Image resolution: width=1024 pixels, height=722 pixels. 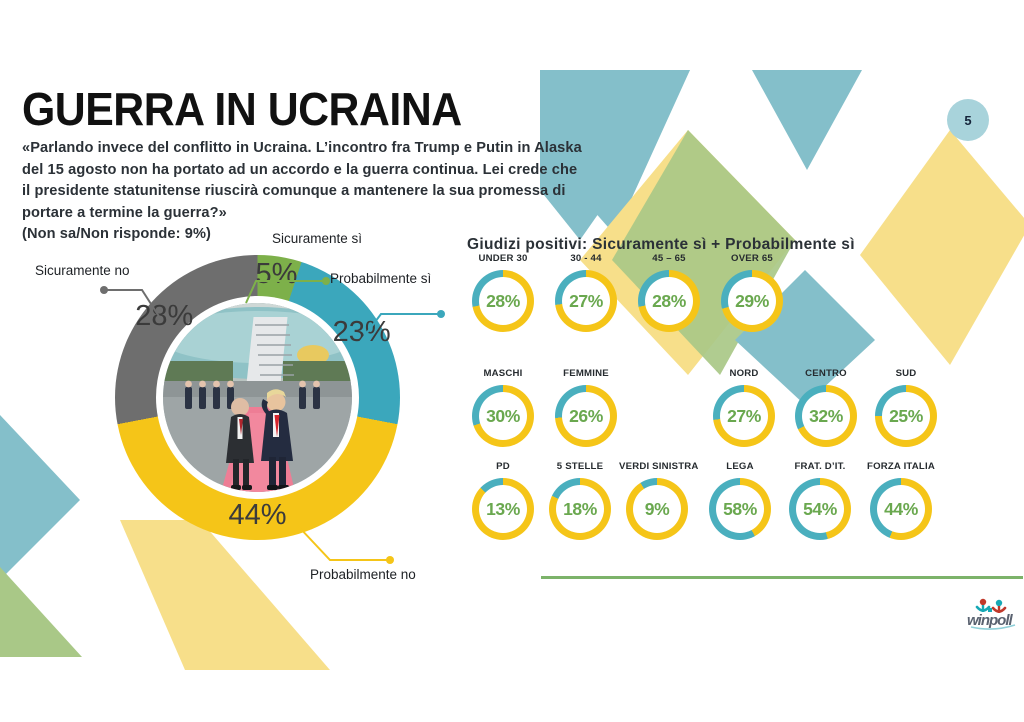 I want to click on mini-donut-cell: 45 – 65 28%, so click(x=669, y=292).